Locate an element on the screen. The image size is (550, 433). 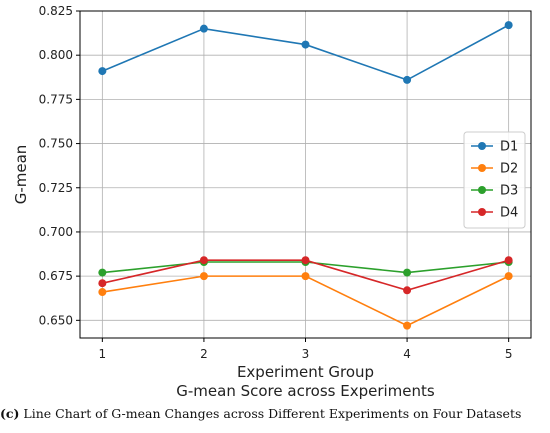
legend-label-d4: D4 is located at coordinates (509, 213).